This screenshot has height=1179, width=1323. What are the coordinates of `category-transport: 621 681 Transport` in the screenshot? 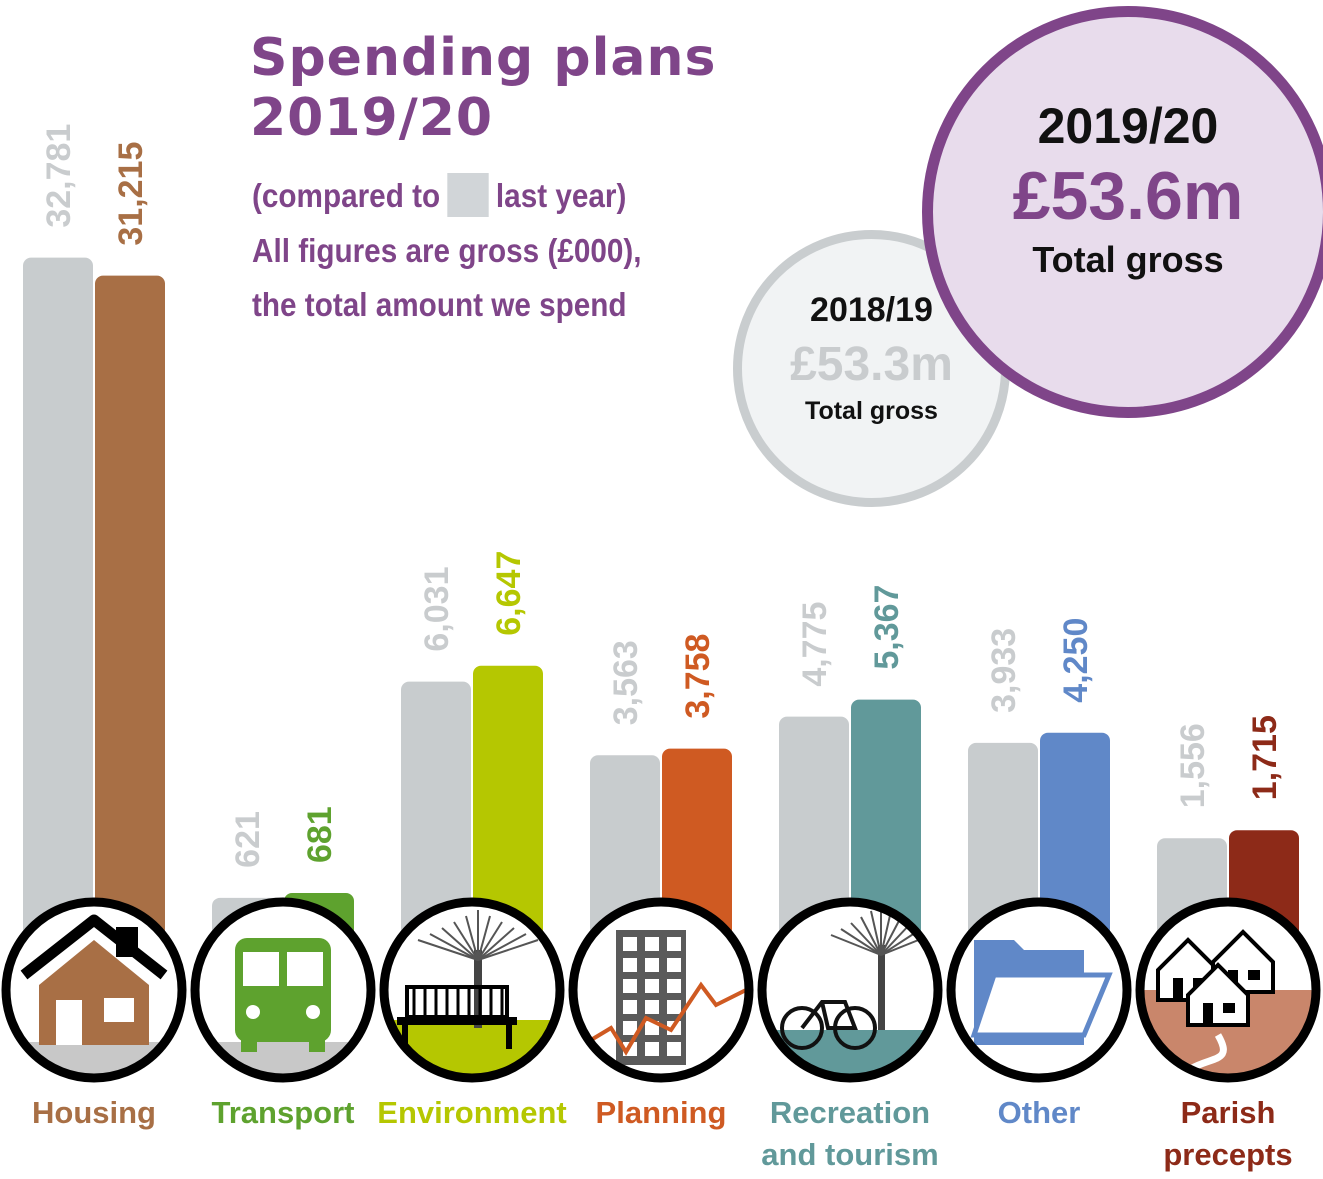 It's located at (283, 968).